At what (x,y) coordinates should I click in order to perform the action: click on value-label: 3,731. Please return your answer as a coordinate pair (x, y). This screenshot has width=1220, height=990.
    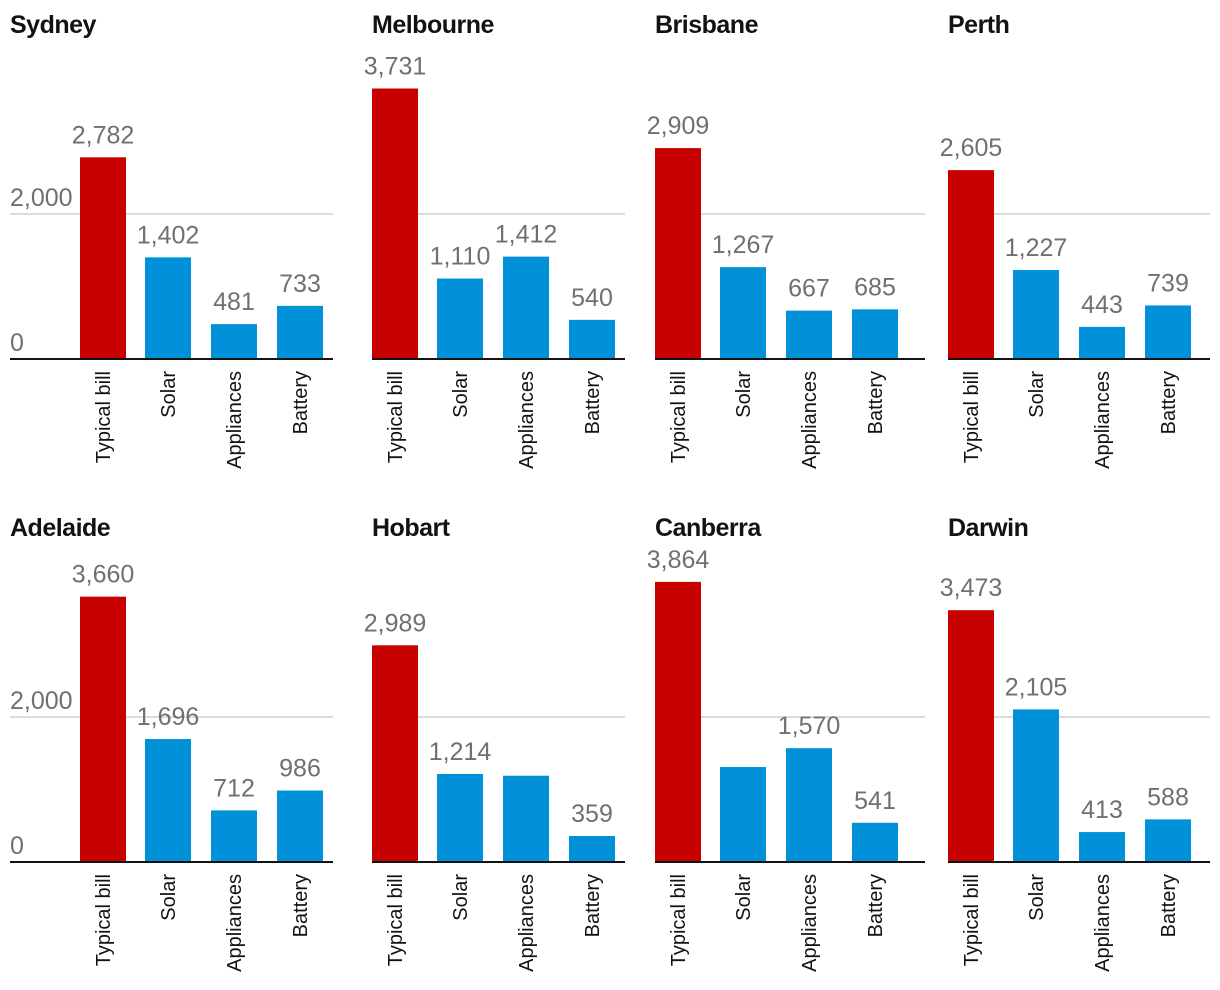
    Looking at the image, I should click on (395, 67).